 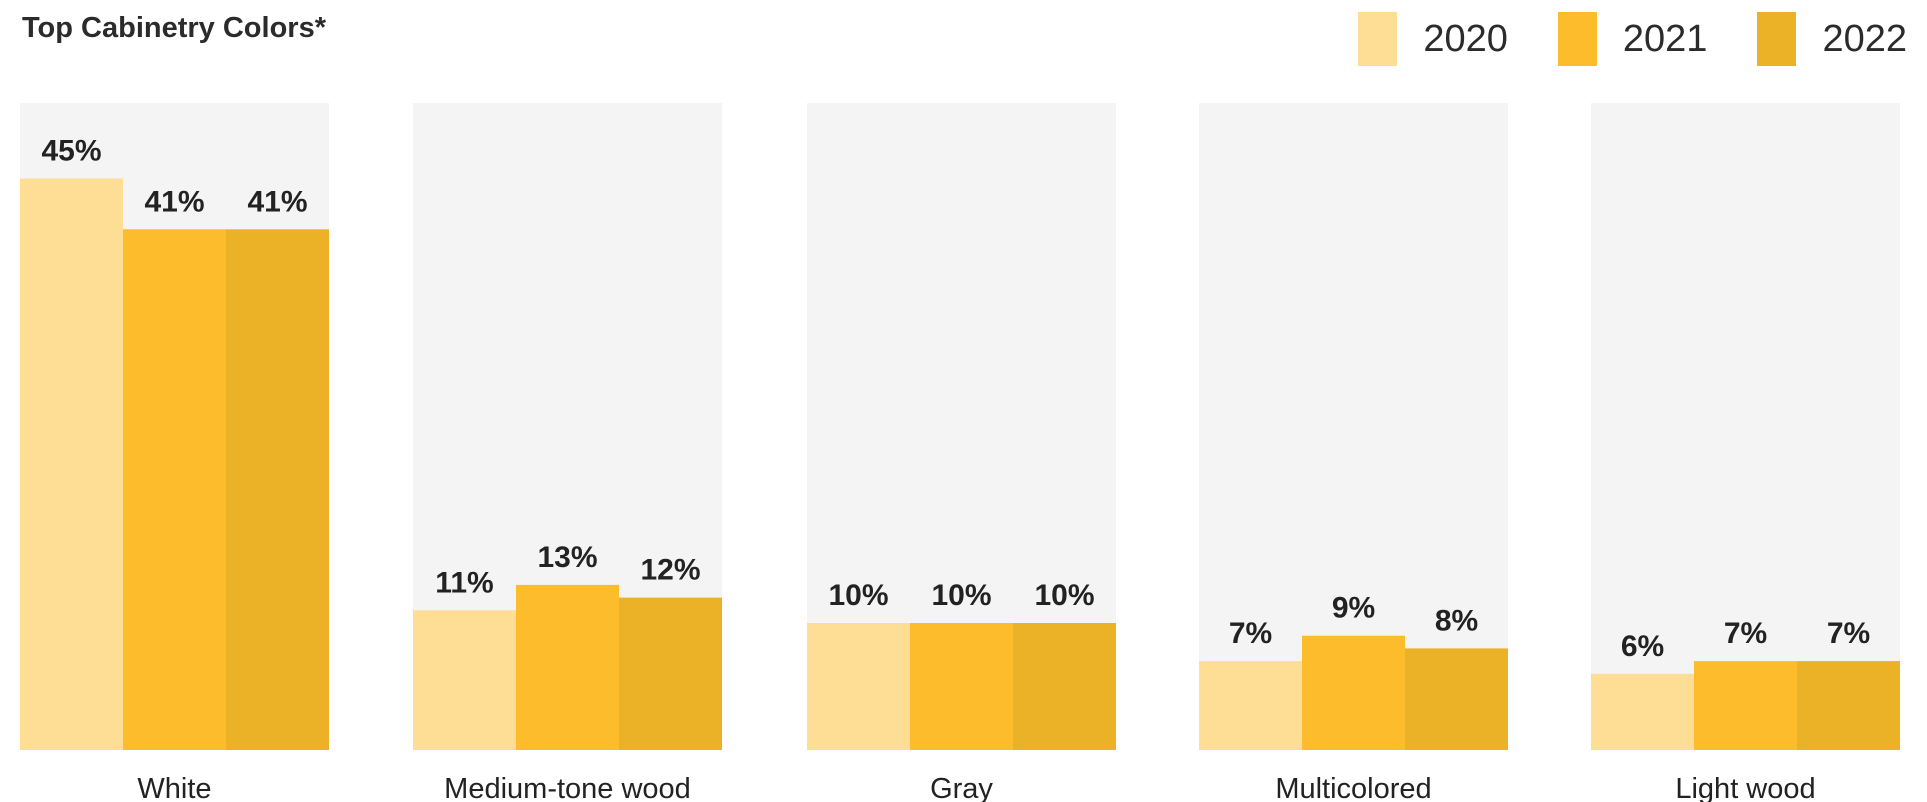 What do you see at coordinates (961, 686) in the screenshot?
I see `bar-gray-2021` at bounding box center [961, 686].